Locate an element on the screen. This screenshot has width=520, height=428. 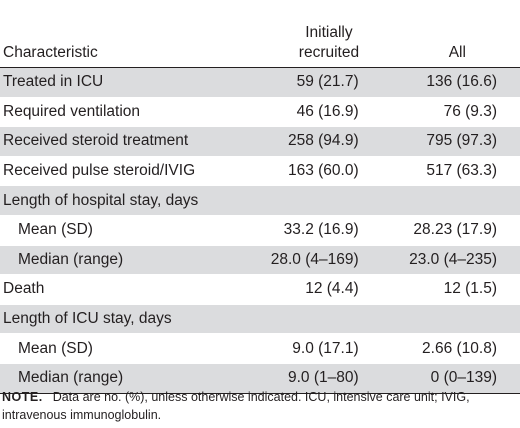
cell-all: 0 (0–139) is located at coordinates (457, 378).